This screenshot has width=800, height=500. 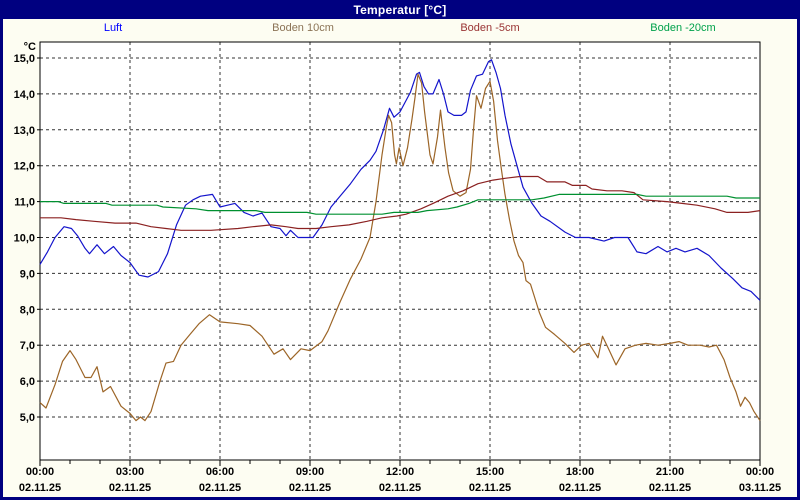 What do you see at coordinates (24, 203) in the screenshot?
I see `y-tick-label: 11,0` at bounding box center [24, 203].